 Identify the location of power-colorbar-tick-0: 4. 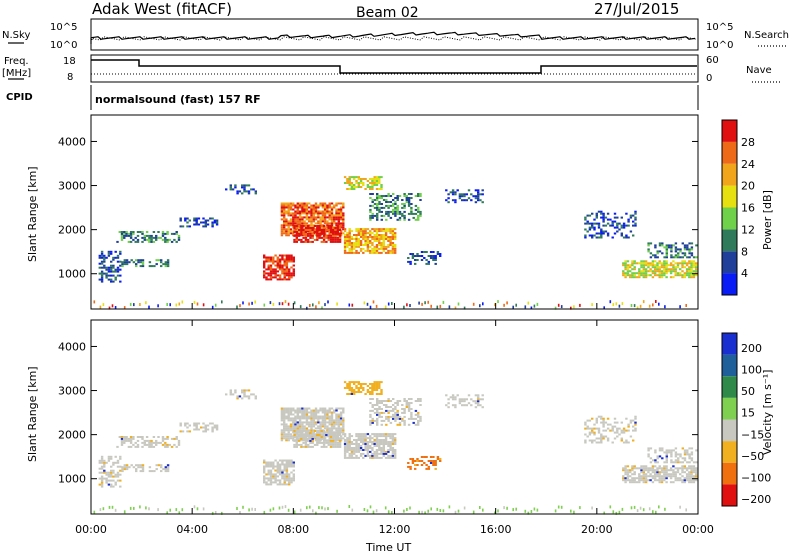
(744, 273).